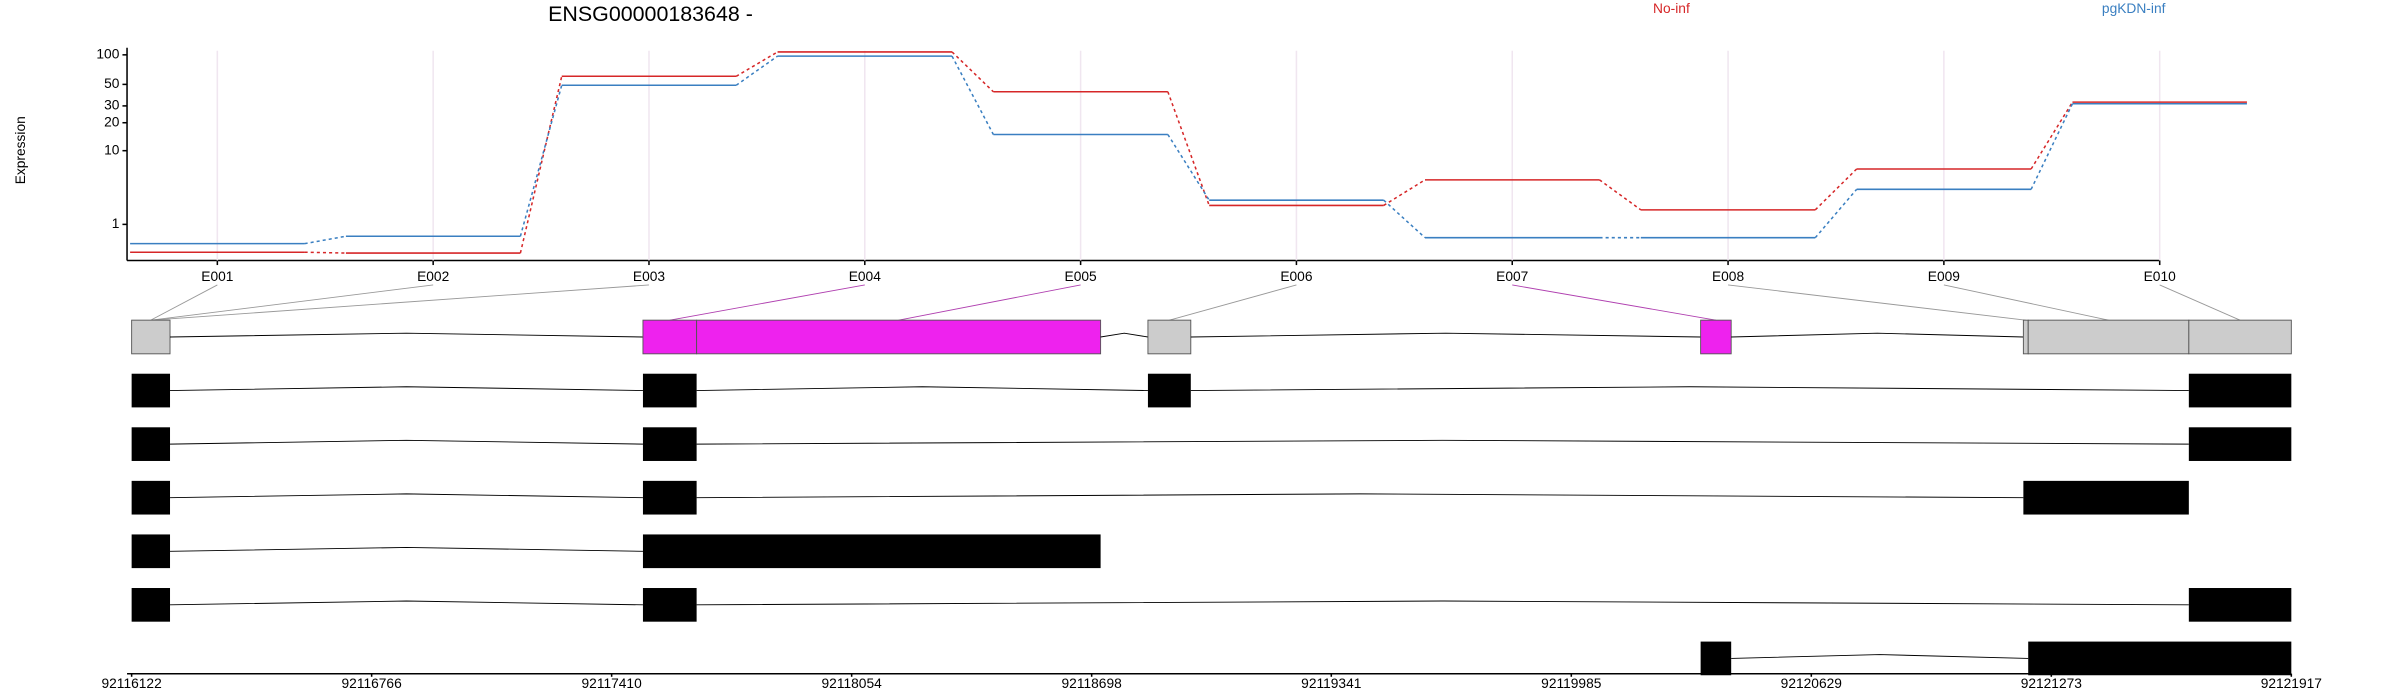 This screenshot has width=2400, height=700. Describe the element at coordinates (1331, 683) in the screenshot. I see `genome-tick-label: 92119341` at that location.